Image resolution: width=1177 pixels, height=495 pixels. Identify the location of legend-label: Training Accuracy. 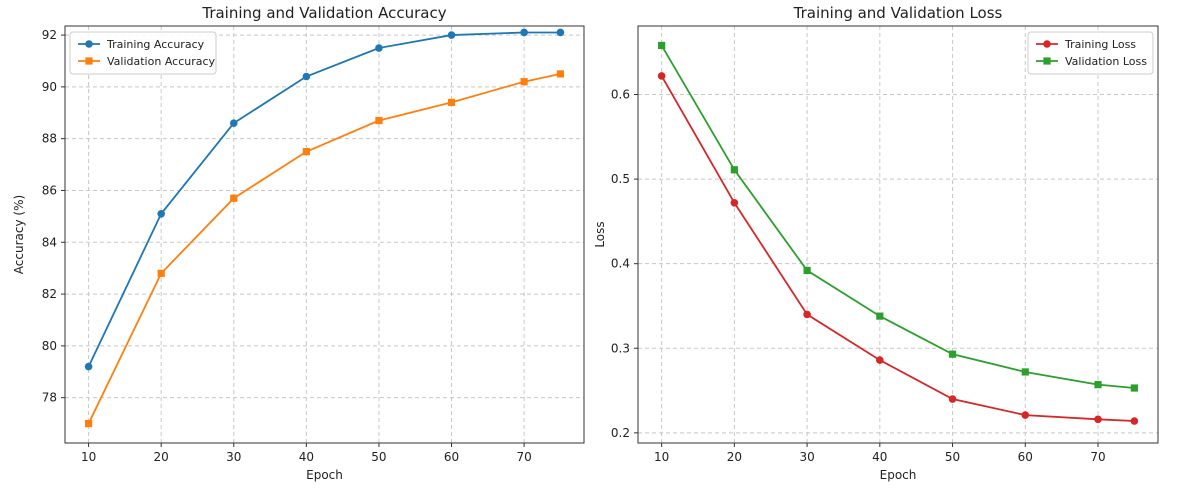
(155, 44).